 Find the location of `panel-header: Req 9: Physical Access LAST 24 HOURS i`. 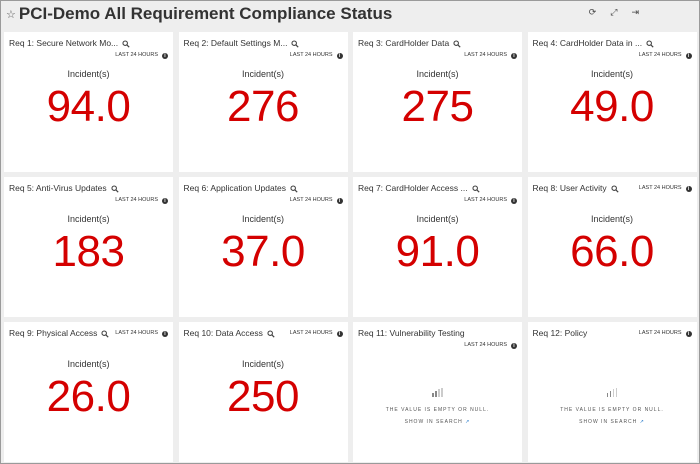

panel-header: Req 9: Physical Access LAST 24 HOURS i is located at coordinates (88, 333).